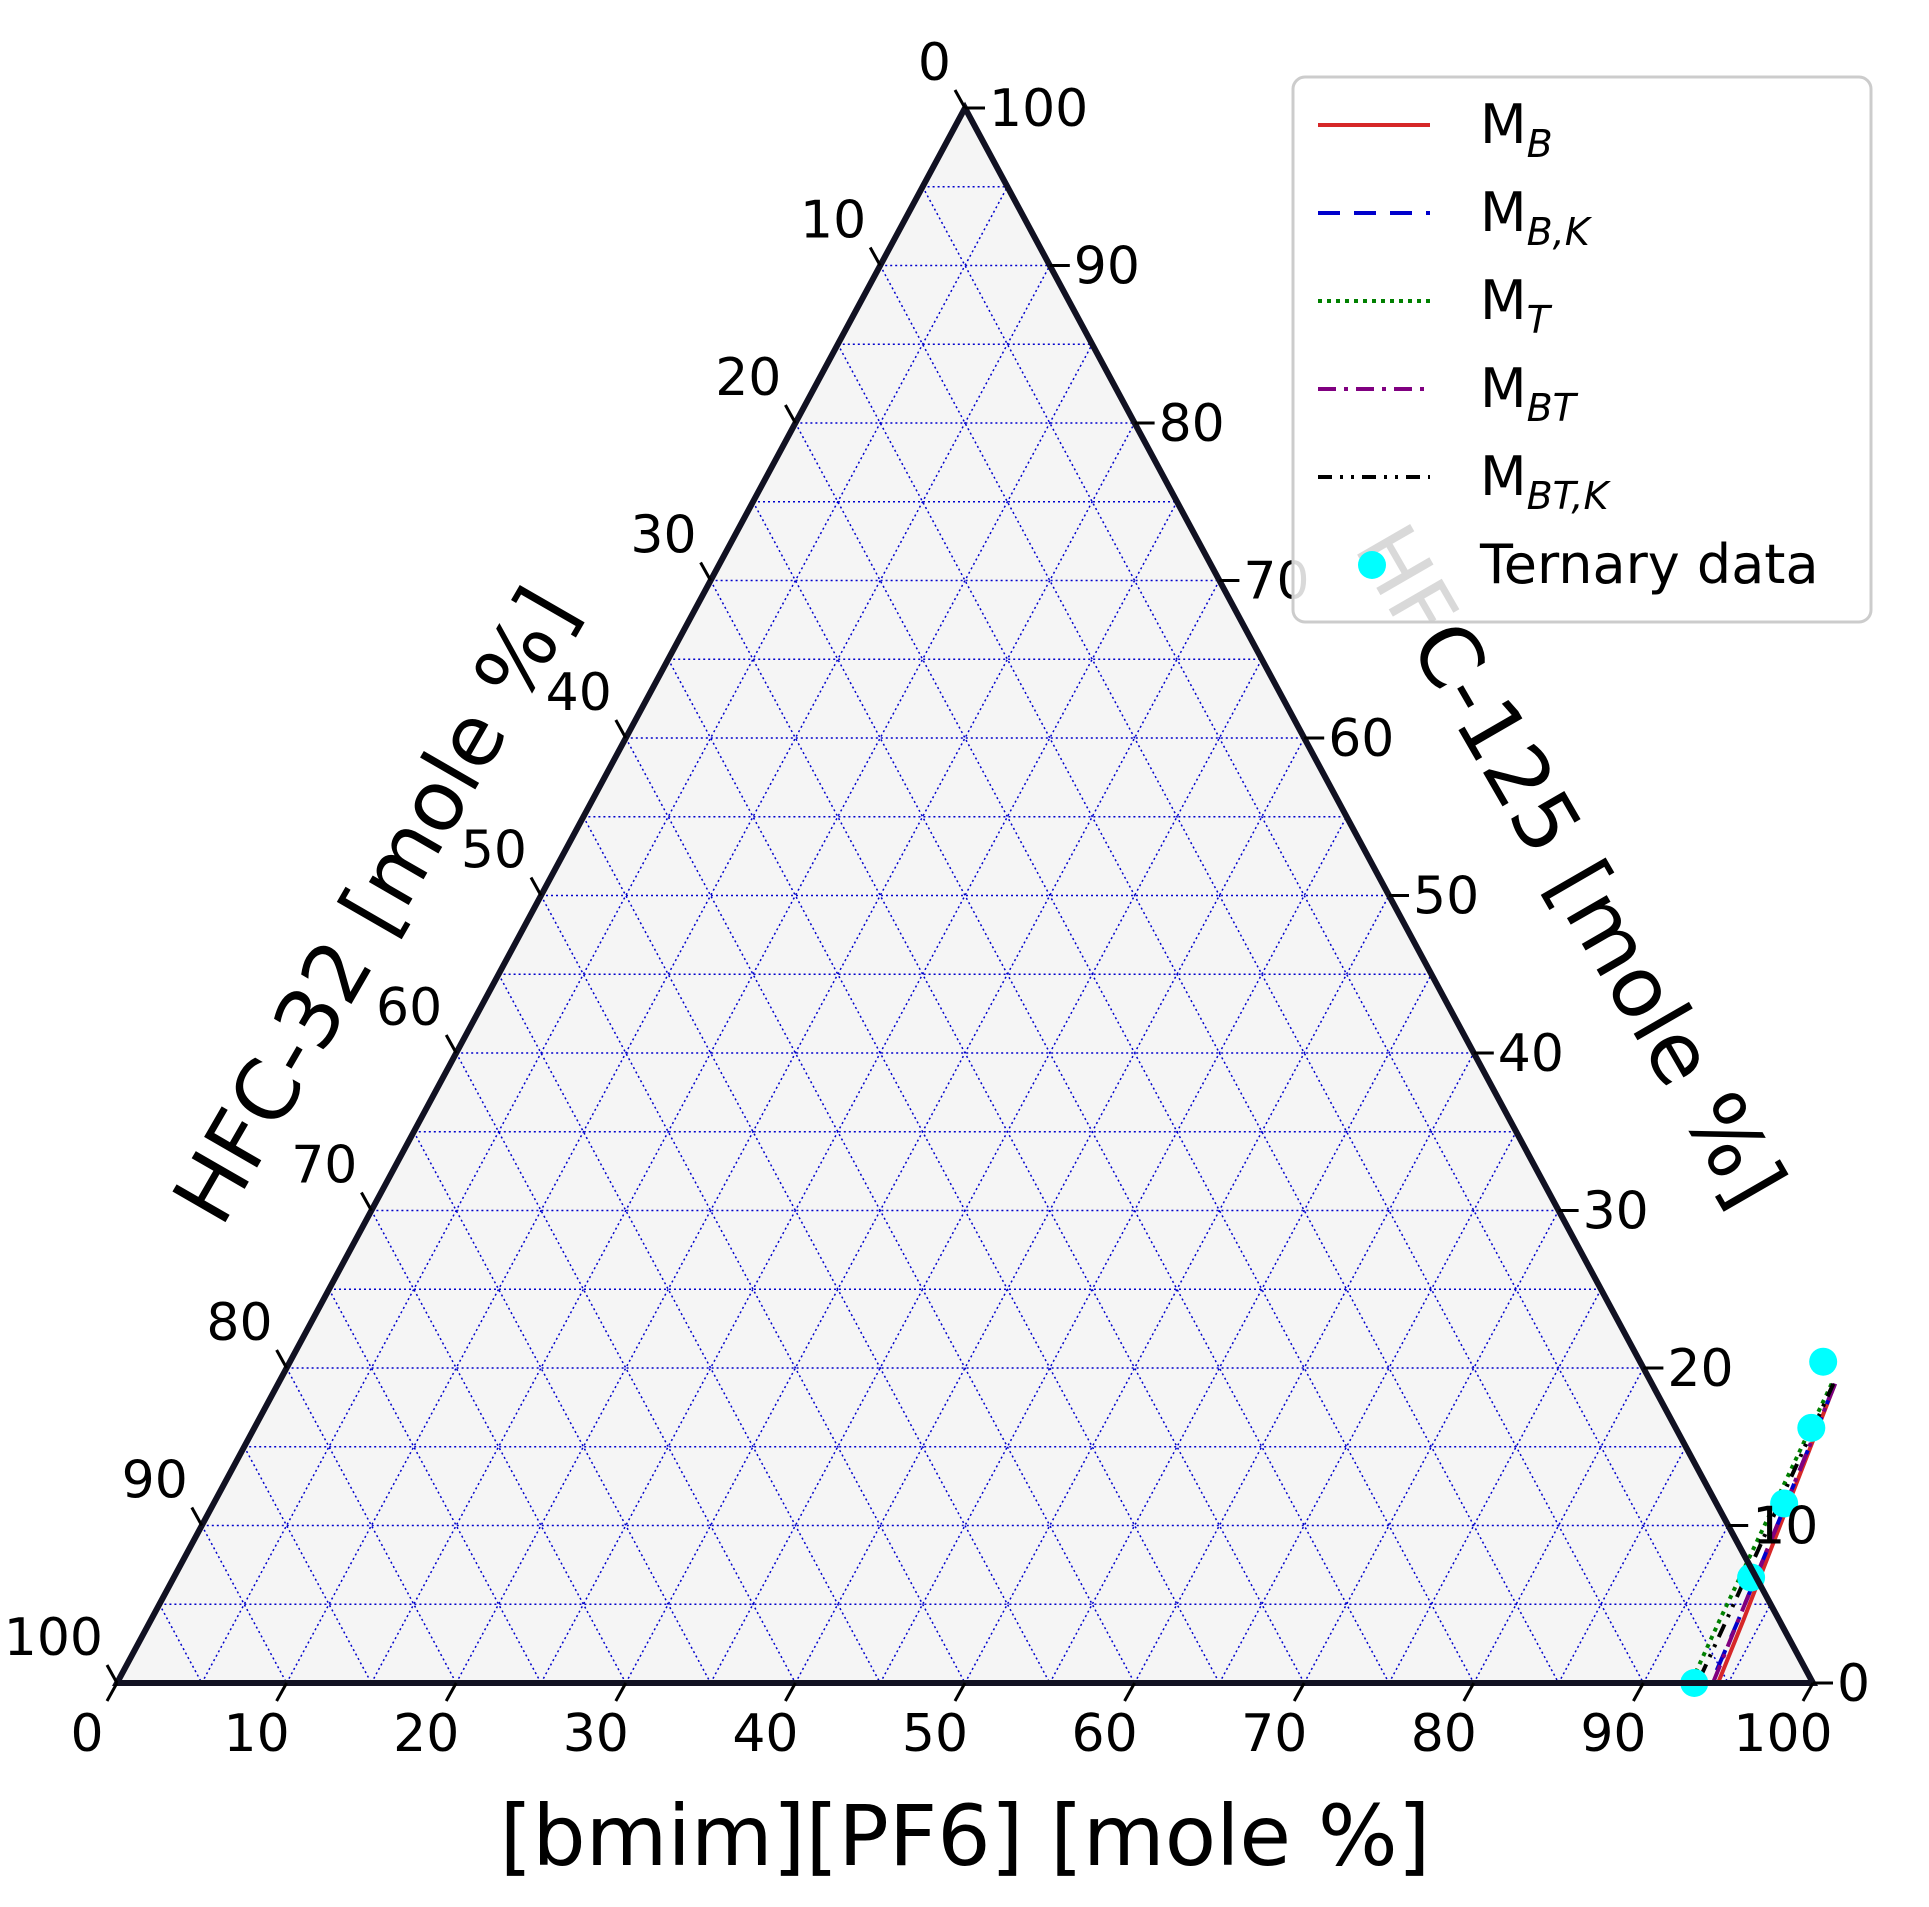 The height and width of the screenshot is (1907, 1929). Describe the element at coordinates (1649, 564) in the screenshot. I see `legend-label: Ternary data` at that location.